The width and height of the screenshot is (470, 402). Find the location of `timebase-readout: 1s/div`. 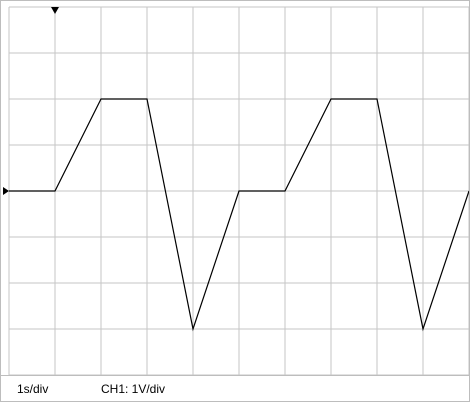

timebase-readout: 1s/div is located at coordinates (33, 389).